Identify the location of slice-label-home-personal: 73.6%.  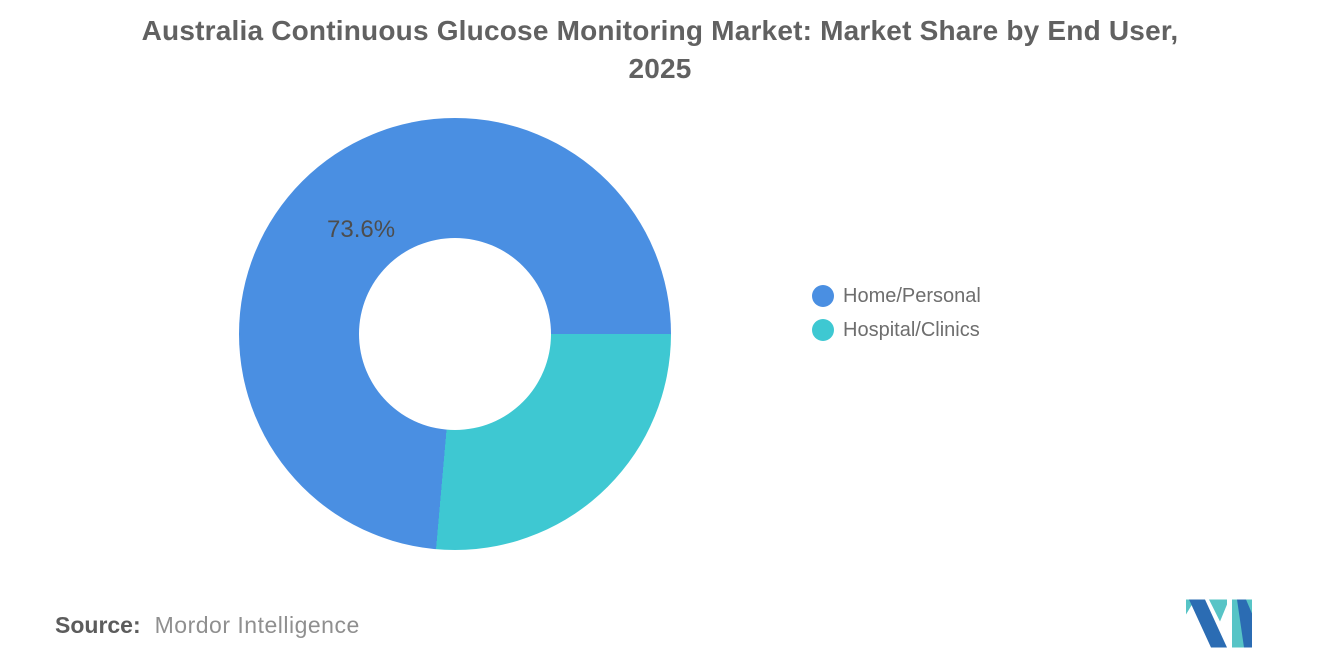
(361, 229).